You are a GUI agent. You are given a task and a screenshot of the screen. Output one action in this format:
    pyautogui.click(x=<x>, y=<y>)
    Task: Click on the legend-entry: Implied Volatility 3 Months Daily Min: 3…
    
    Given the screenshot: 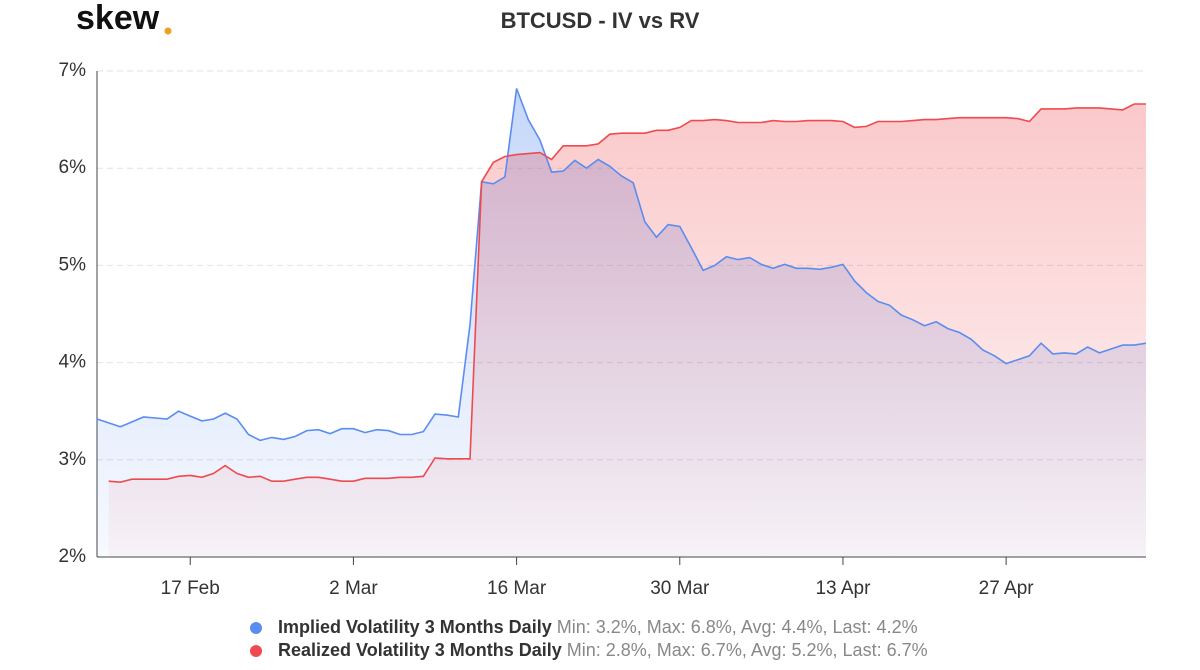 What is the action you would take?
    pyautogui.click(x=598, y=627)
    